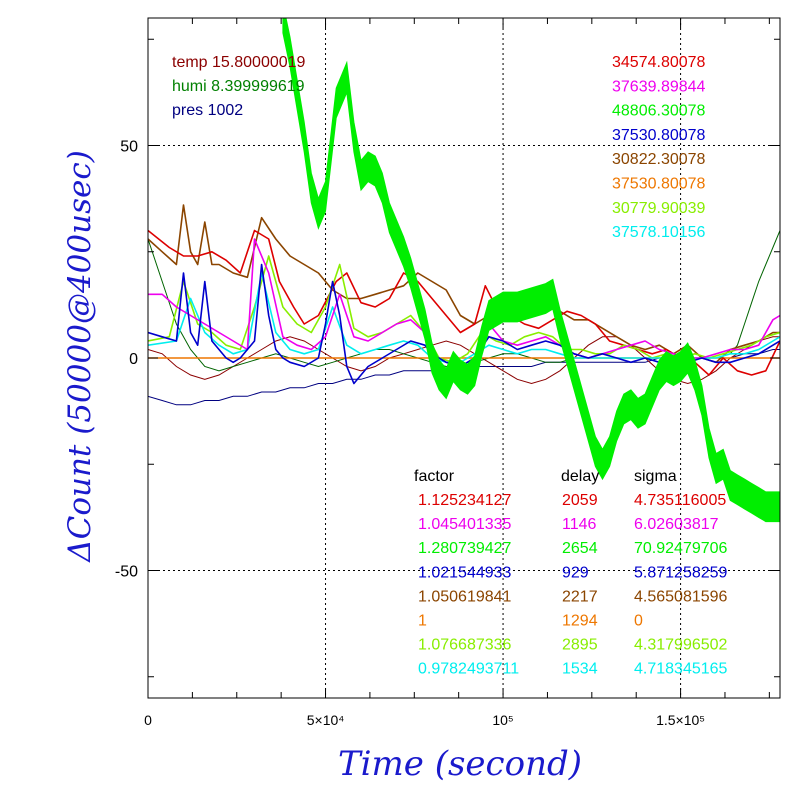 The height and width of the screenshot is (797, 797). I want to click on series-top-value: 48806.30078, so click(659, 111).